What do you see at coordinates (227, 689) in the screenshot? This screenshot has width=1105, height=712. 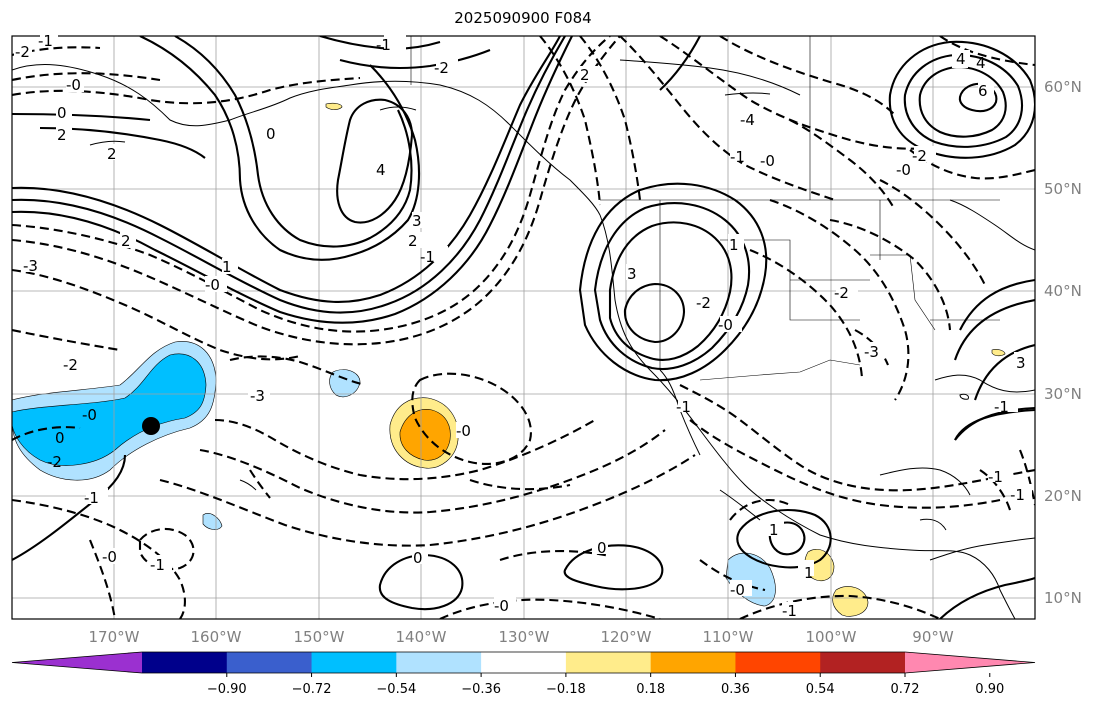 I see `colorbar-tick-label: −0.90` at bounding box center [227, 689].